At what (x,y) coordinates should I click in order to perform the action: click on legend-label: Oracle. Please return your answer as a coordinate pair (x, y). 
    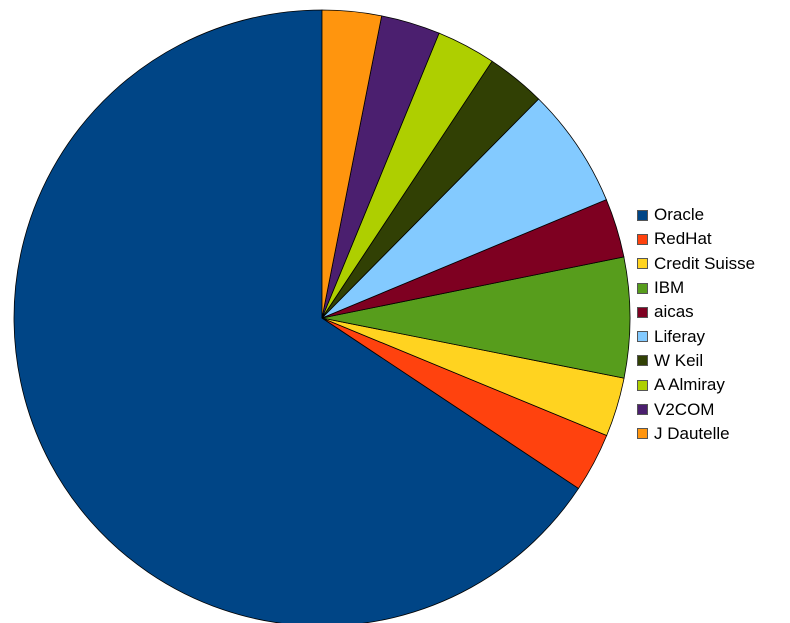
    Looking at the image, I should click on (679, 215).